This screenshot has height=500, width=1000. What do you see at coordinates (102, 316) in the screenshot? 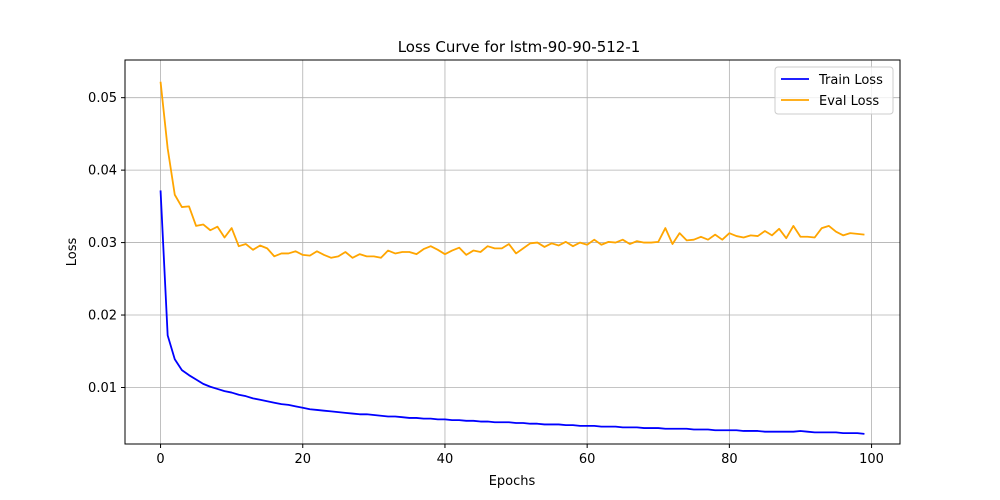
I see `y-tick-label: 0.02` at bounding box center [102, 316].